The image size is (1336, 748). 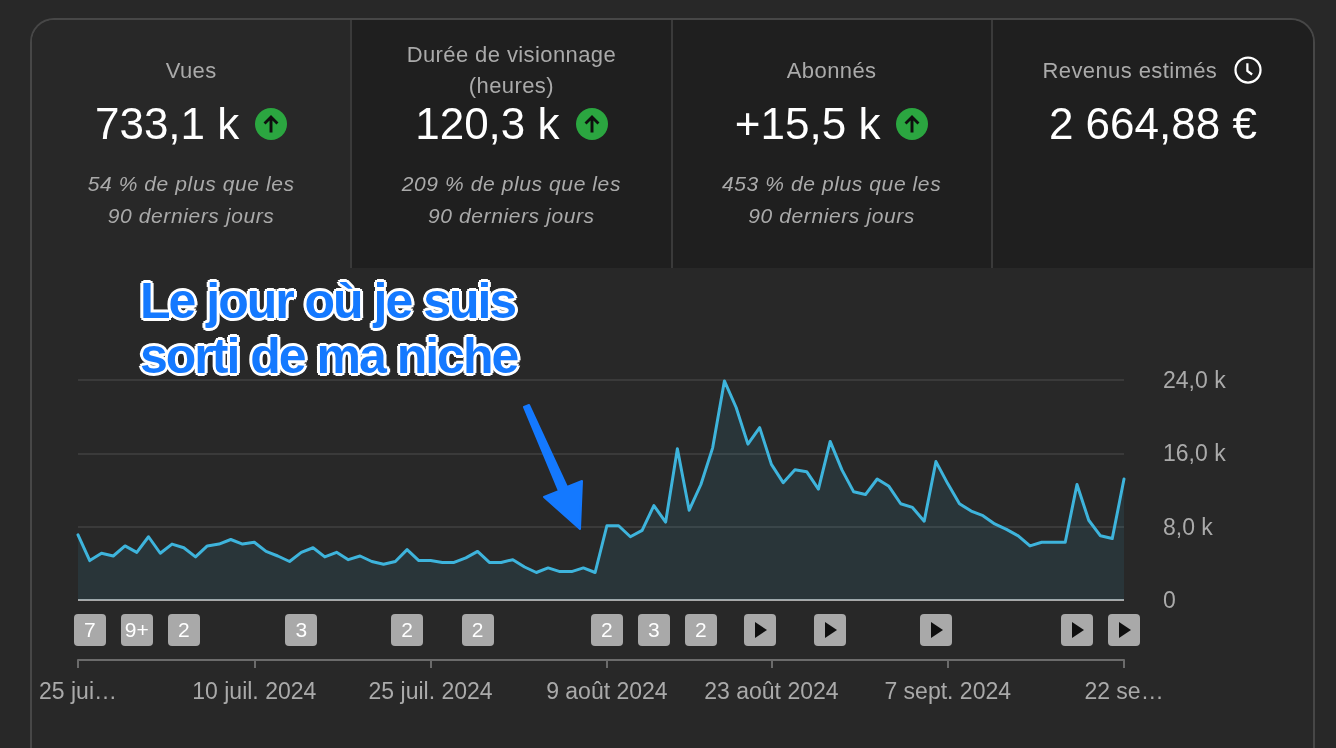 What do you see at coordinates (948, 690) in the screenshot?
I see `x-tick-label: 7 sept. 2024` at bounding box center [948, 690].